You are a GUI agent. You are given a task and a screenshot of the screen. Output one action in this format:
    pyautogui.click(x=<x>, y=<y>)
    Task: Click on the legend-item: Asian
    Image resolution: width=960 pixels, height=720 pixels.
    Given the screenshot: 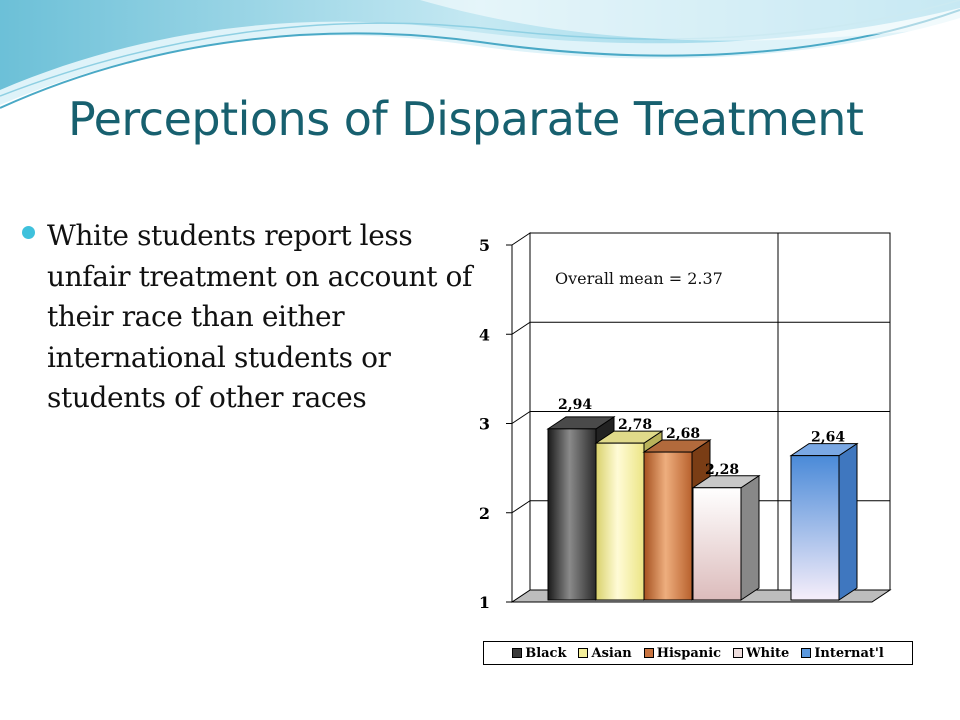 What is the action you would take?
    pyautogui.click(x=605, y=653)
    